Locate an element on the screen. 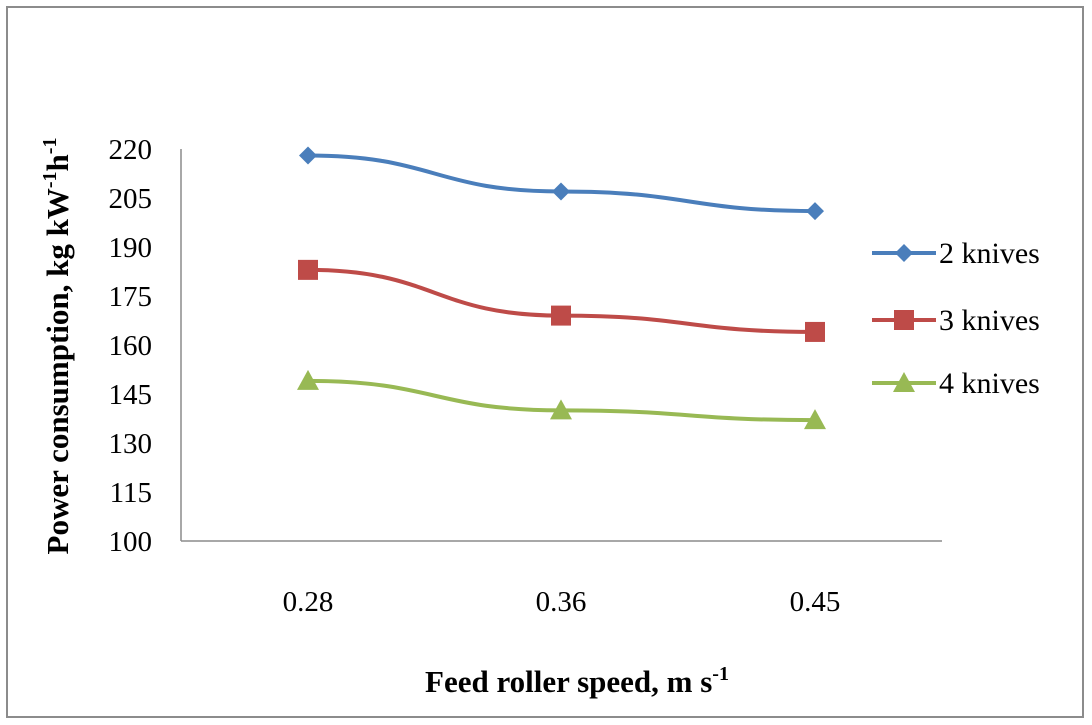 The image size is (1092, 725). y-axis-title: Power consumption, kg kW-1h-1 is located at coordinates (57, 346).